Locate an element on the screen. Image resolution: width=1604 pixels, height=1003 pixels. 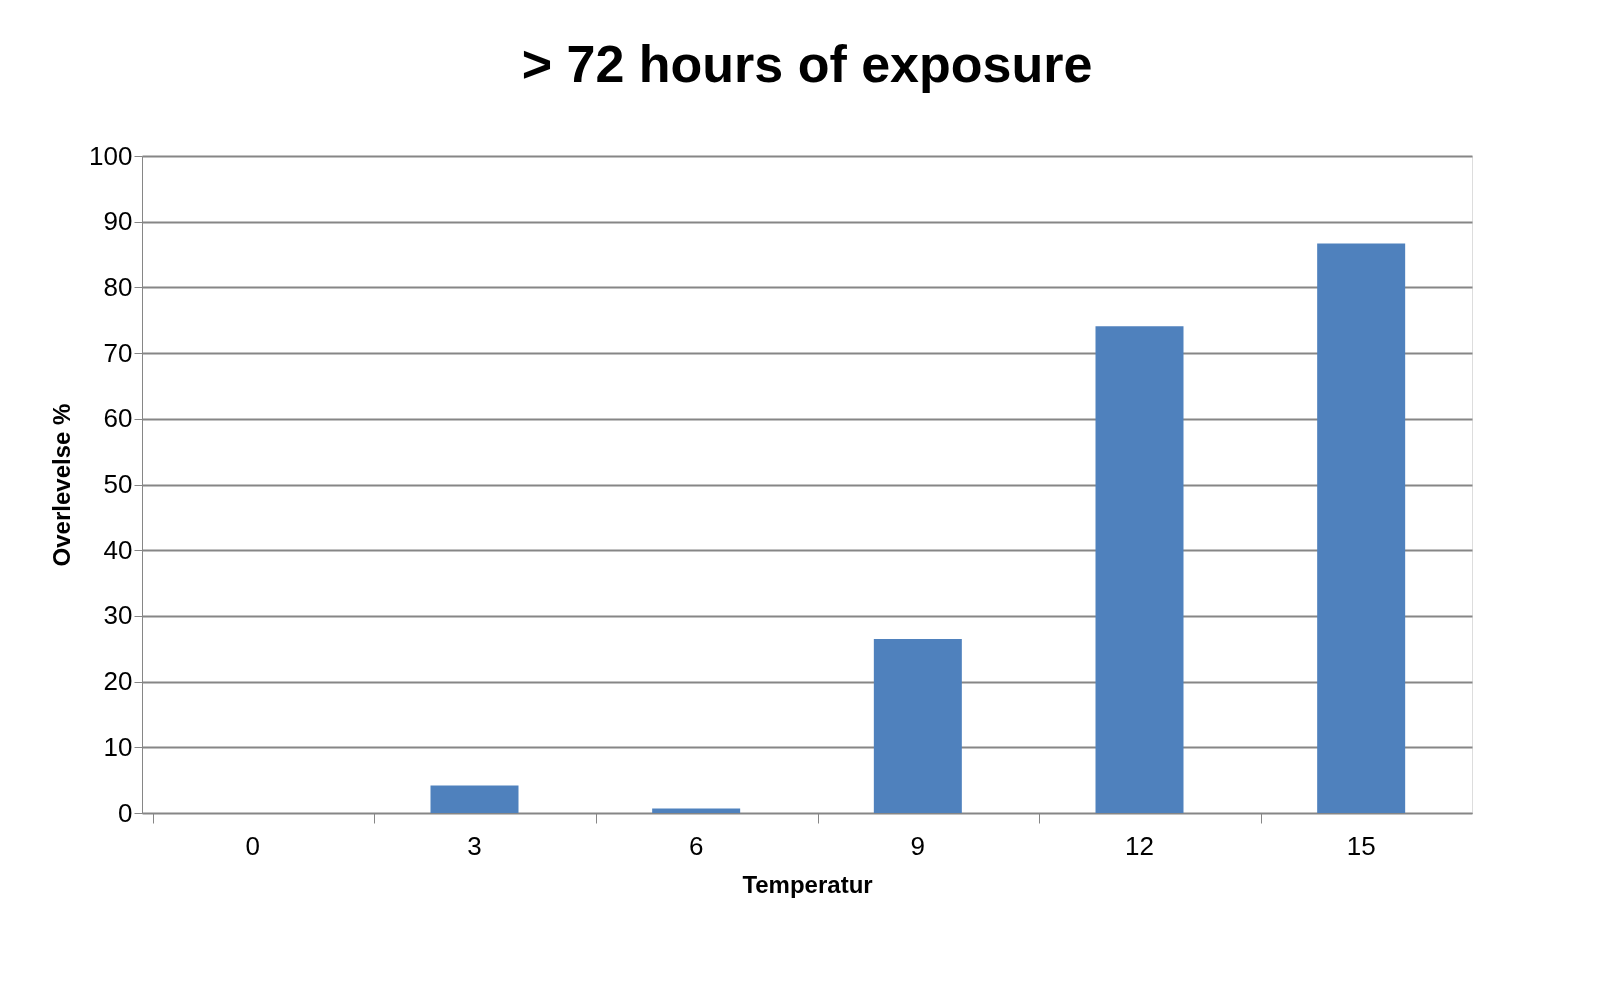
x-tick-label: 0 is located at coordinates (253, 845).